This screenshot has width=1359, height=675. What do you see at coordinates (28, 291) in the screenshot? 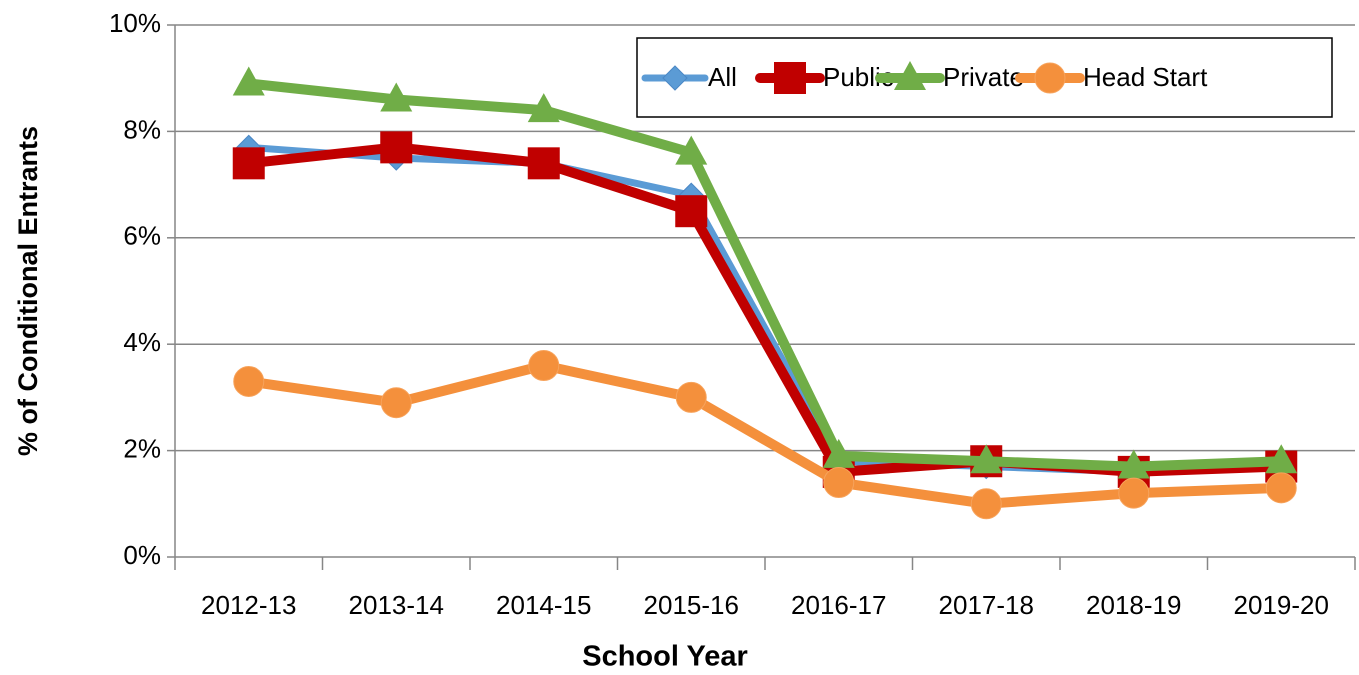
I see `y-axis-label: % of Conditional Entrants` at bounding box center [28, 291].